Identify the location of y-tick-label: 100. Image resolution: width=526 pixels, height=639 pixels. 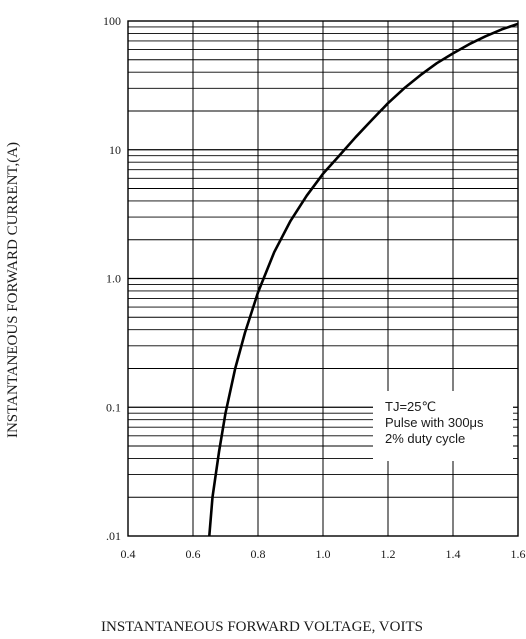
(112, 21).